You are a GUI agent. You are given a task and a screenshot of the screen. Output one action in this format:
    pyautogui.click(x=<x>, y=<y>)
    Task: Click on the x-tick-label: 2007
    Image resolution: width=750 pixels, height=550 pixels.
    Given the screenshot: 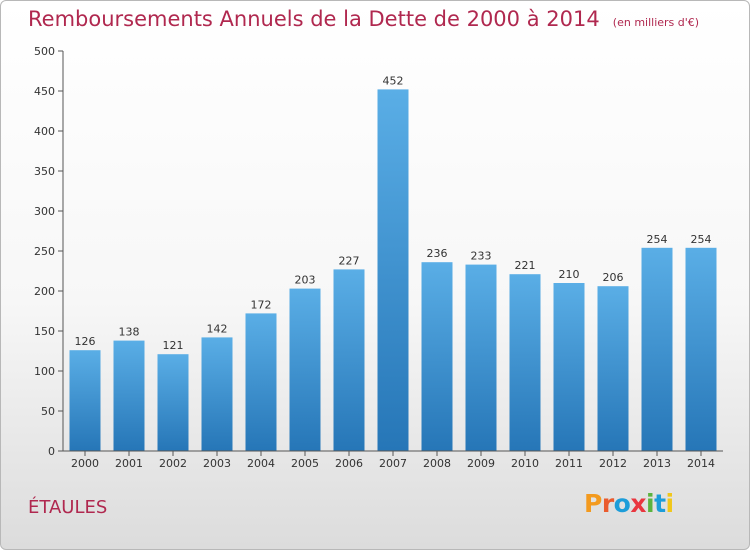 What is the action you would take?
    pyautogui.click(x=393, y=463)
    